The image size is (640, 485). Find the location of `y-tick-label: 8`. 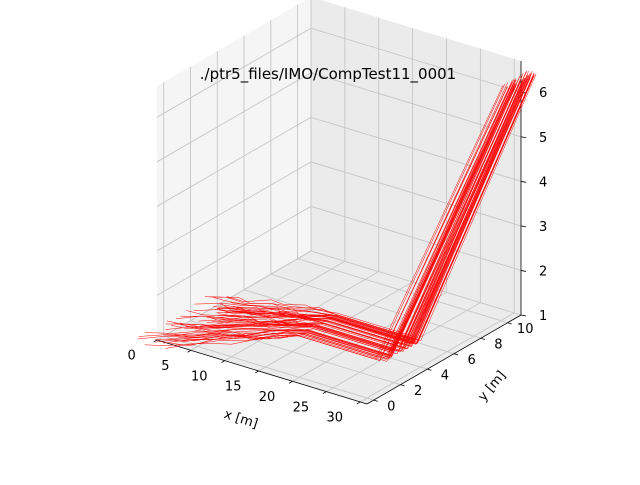

y-tick-label: 8 is located at coordinates (498, 345).